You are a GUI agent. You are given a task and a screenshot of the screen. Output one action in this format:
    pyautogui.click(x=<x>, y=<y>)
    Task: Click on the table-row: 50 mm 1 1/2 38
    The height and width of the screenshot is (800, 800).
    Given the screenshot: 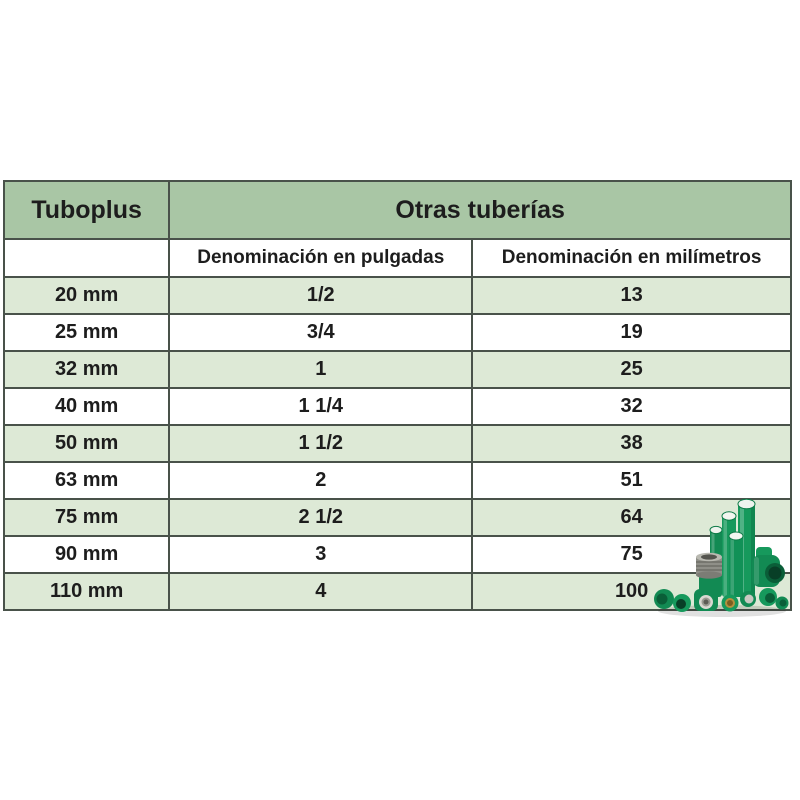 What is the action you would take?
    pyautogui.click(x=397, y=443)
    